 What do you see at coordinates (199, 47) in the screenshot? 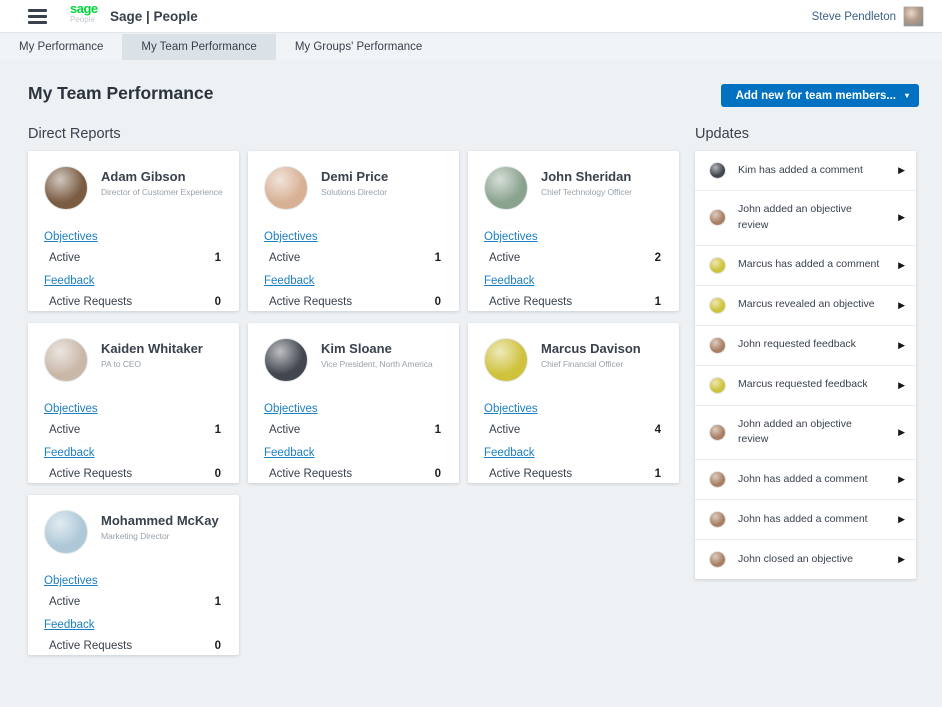
I see `tab-my-team-performance: My Team Performance` at bounding box center [199, 47].